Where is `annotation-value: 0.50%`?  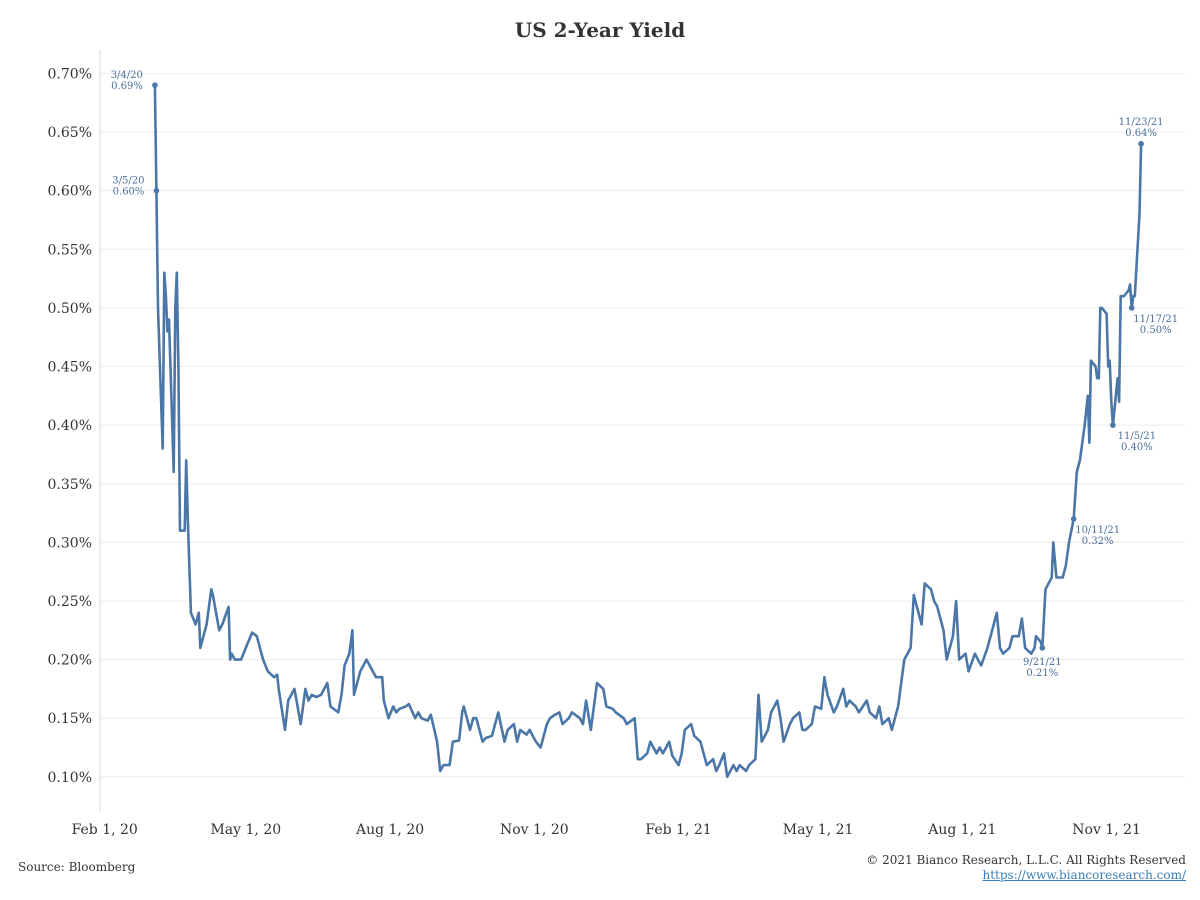
annotation-value: 0.50% is located at coordinates (1156, 330).